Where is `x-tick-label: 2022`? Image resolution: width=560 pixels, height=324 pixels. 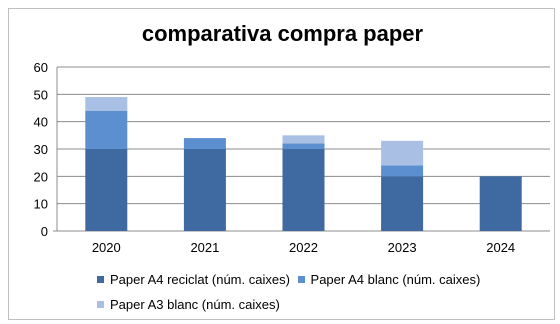
x-tick-label: 2022 is located at coordinates (303, 247).